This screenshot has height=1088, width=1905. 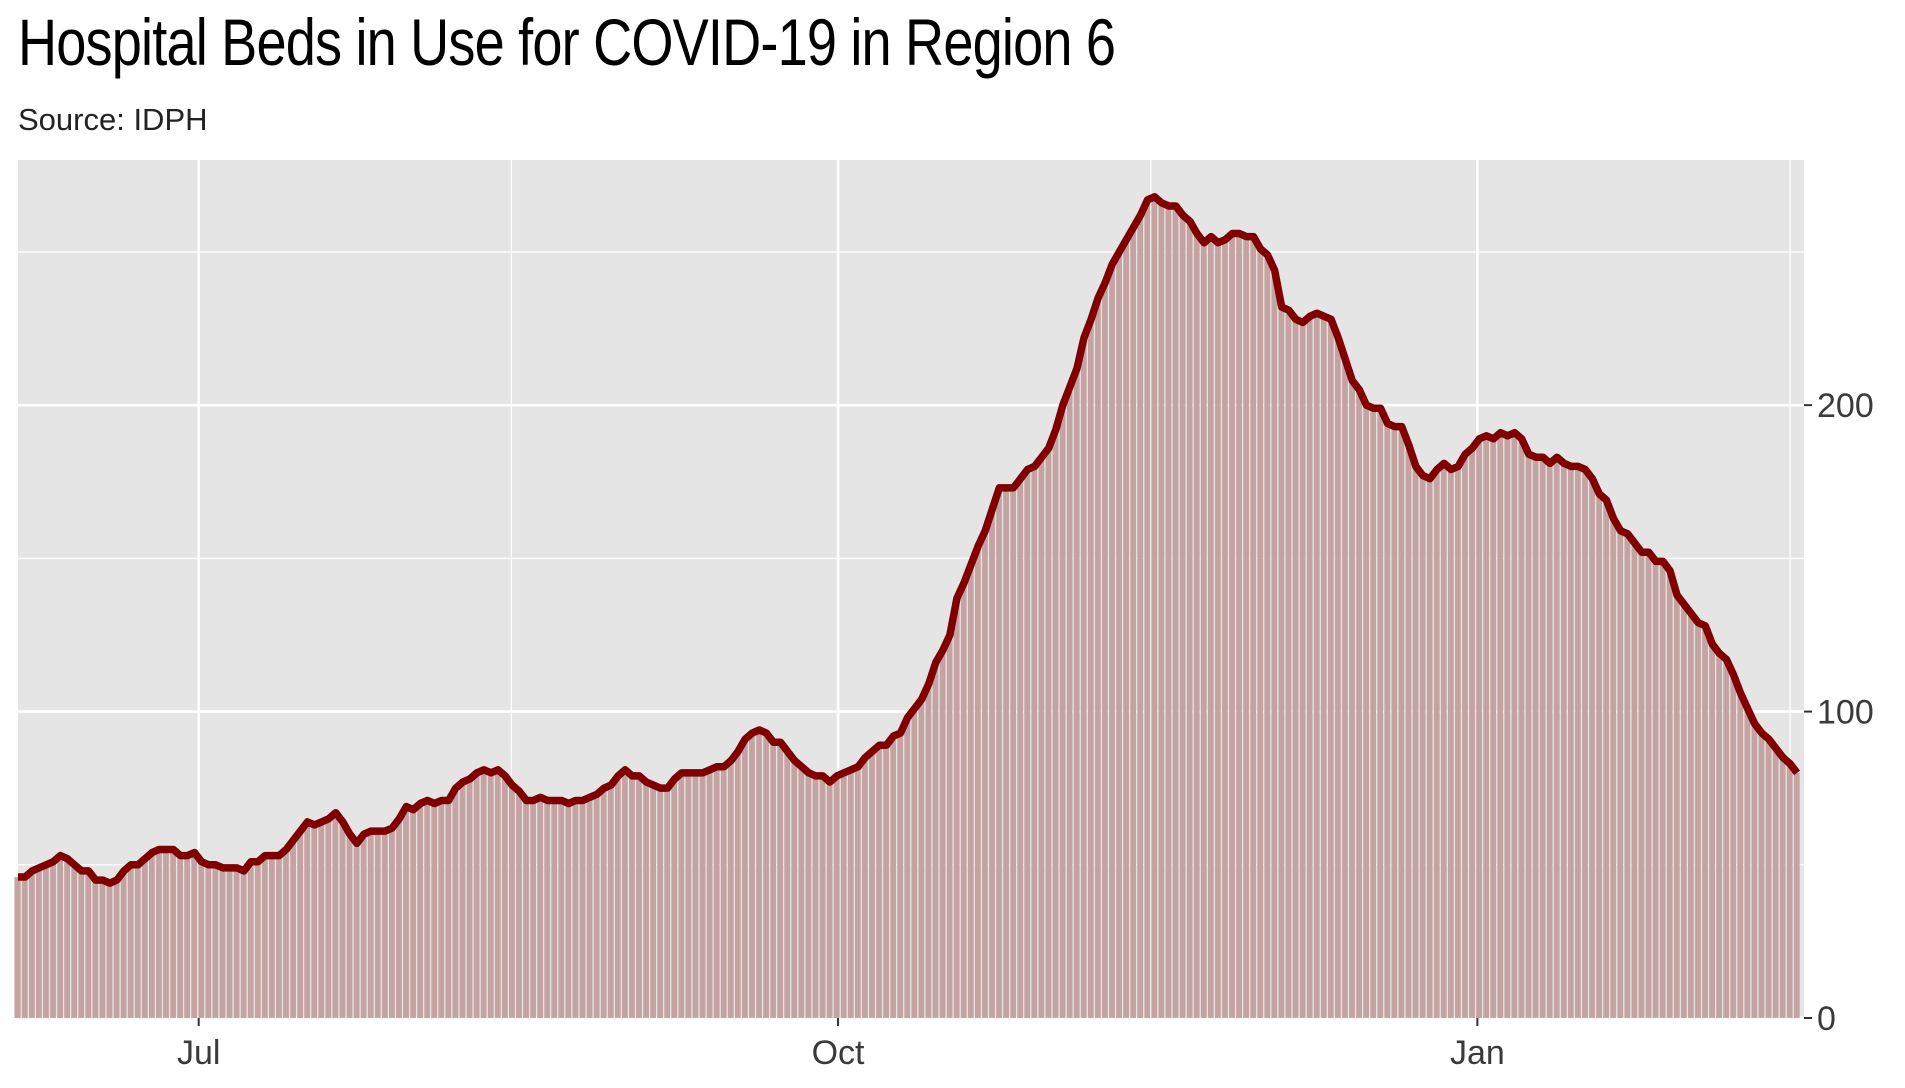 What do you see at coordinates (1477, 1053) in the screenshot?
I see `x-tick-label: Jan` at bounding box center [1477, 1053].